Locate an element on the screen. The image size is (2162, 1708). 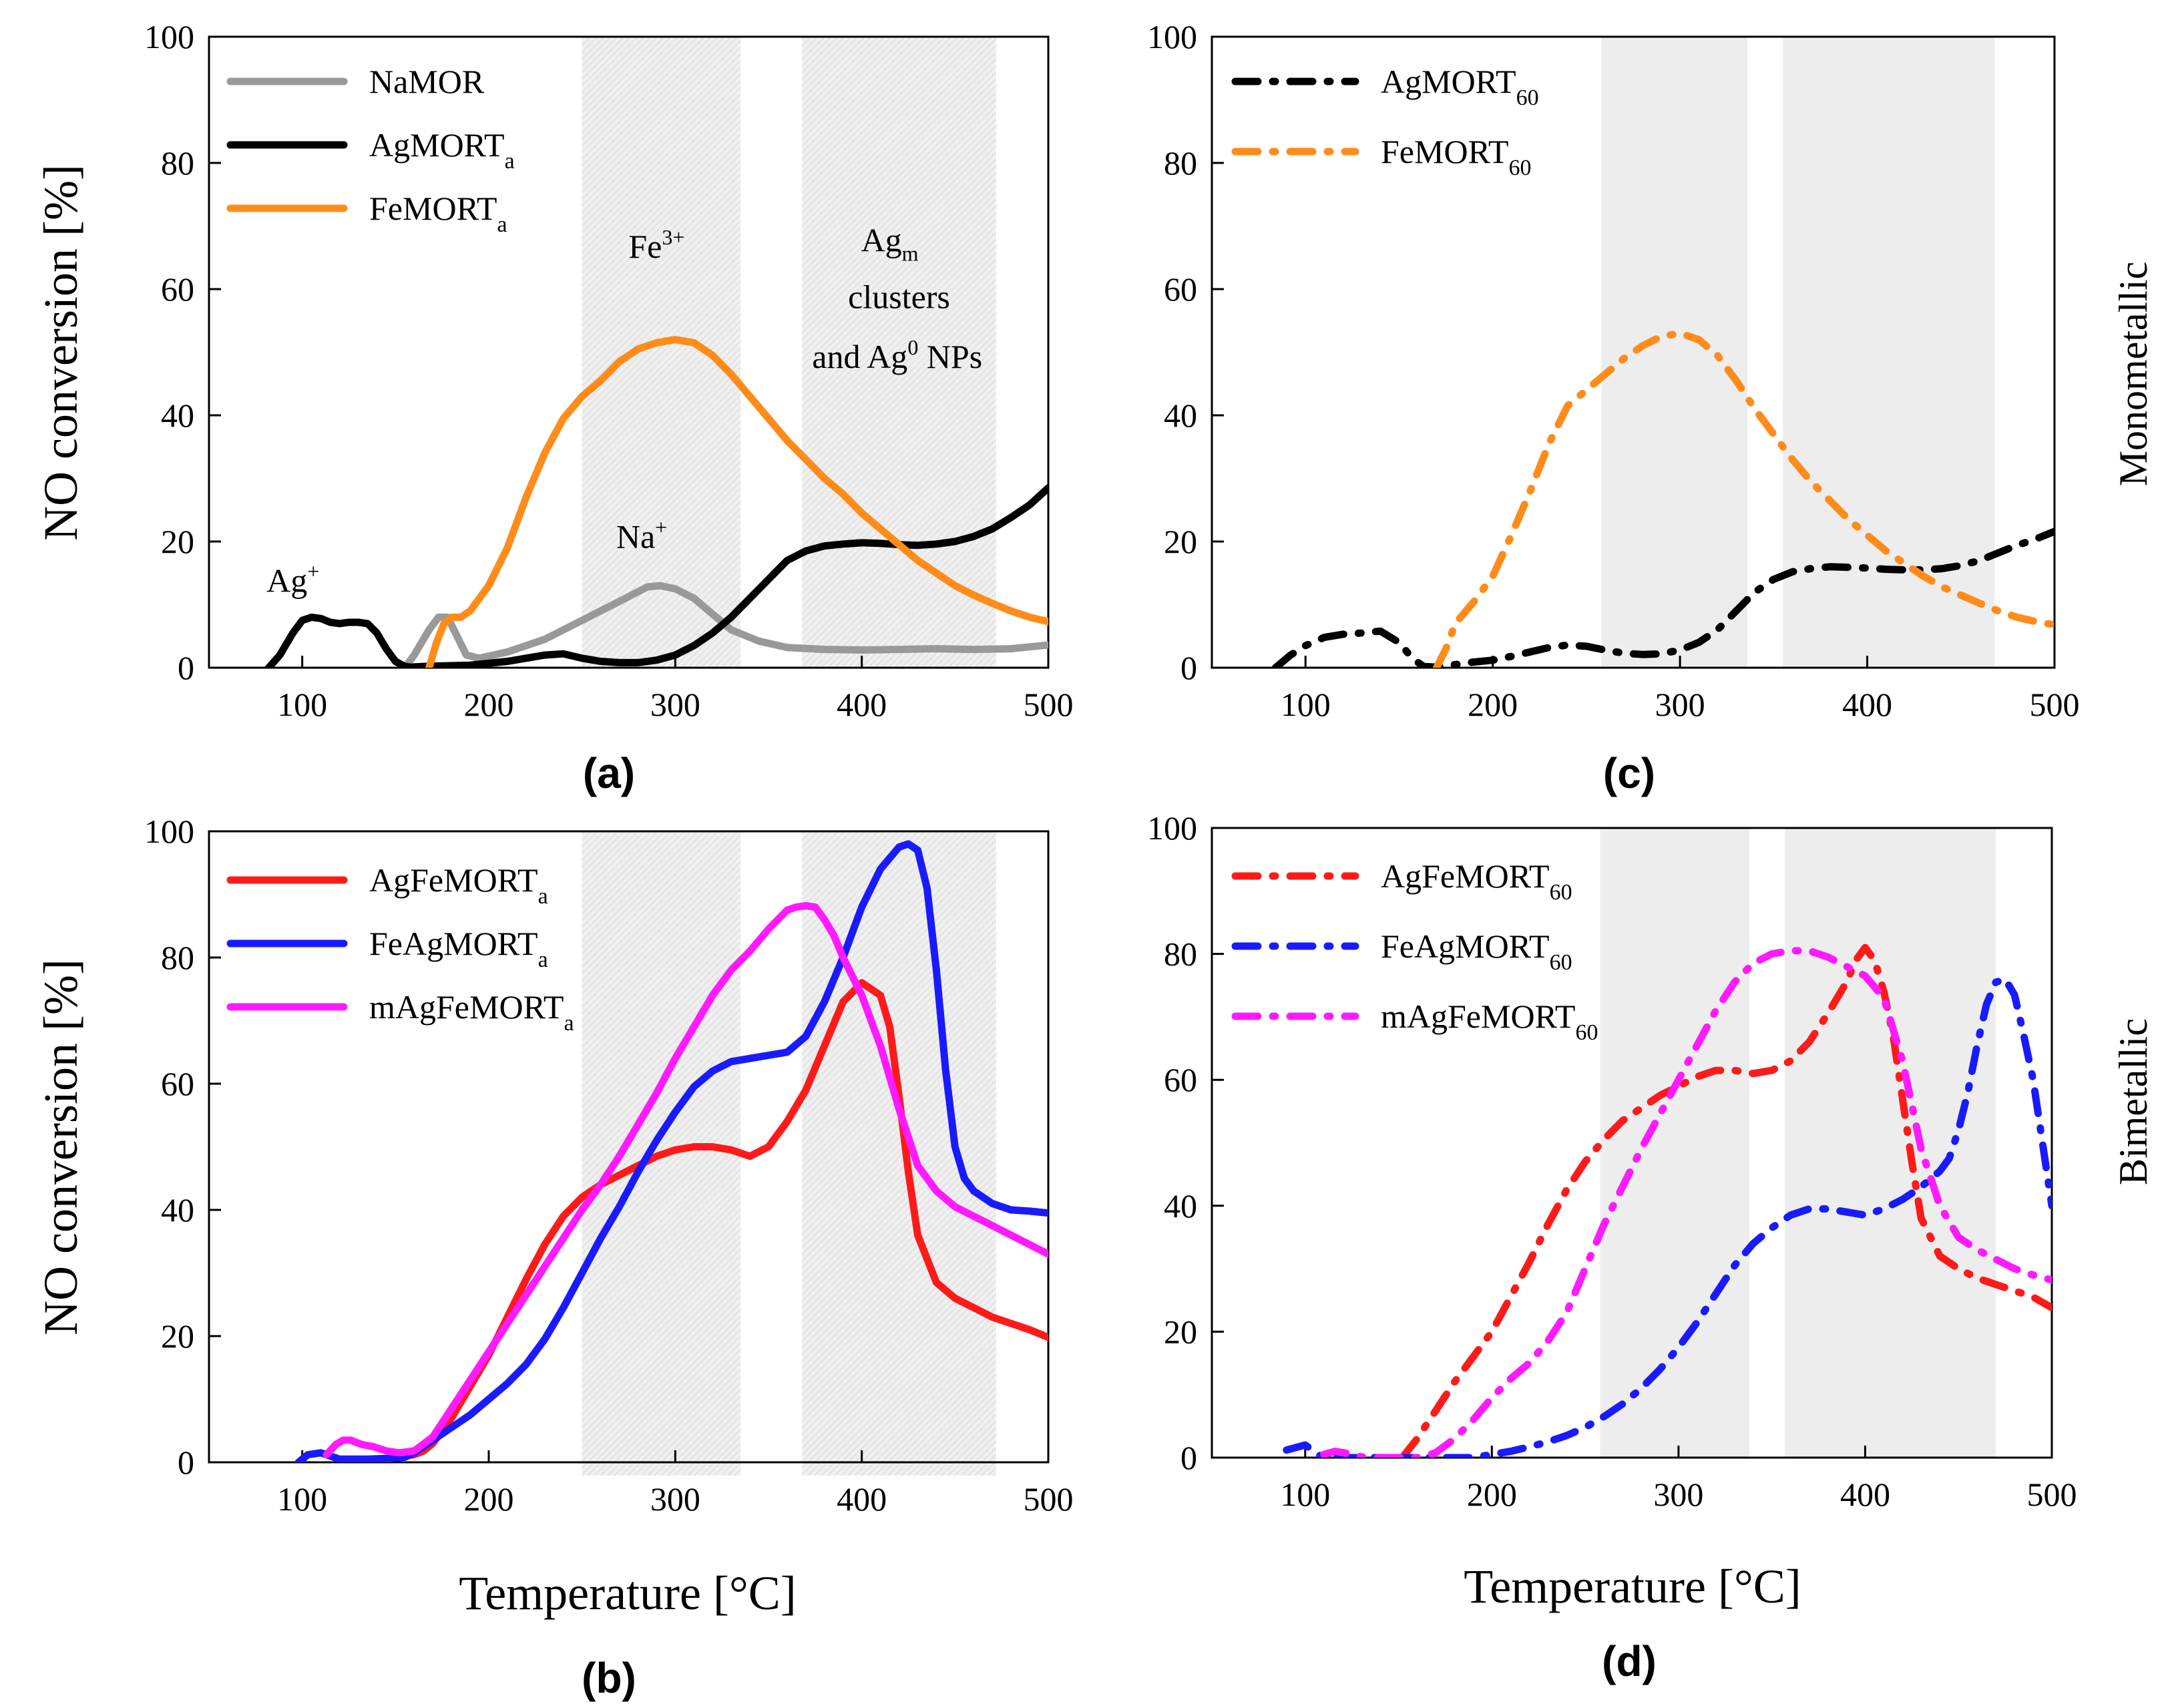
panel-label-d: (d) is located at coordinates (1630, 1661).